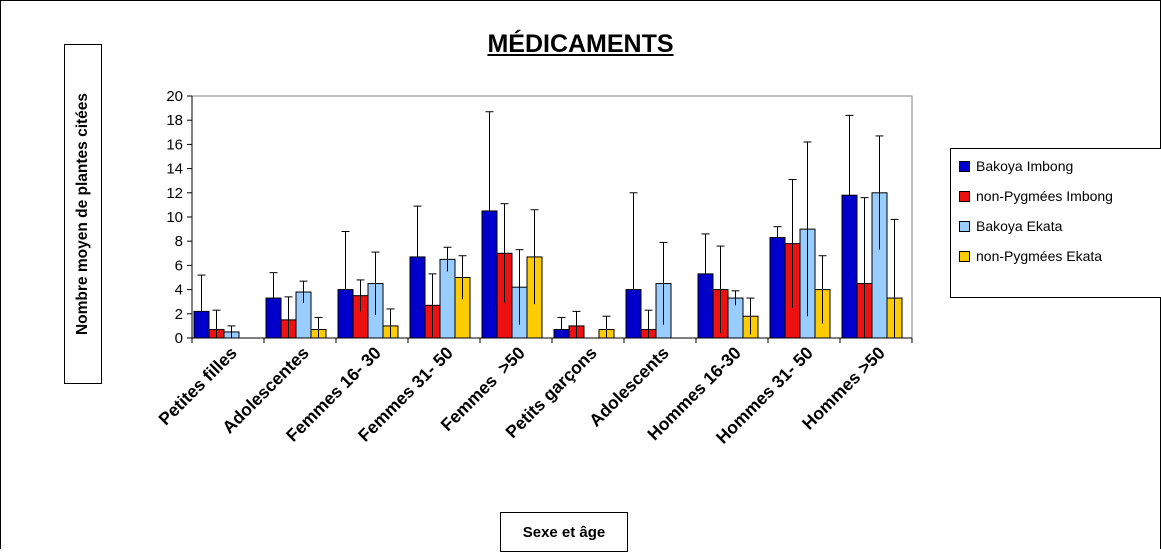  Describe the element at coordinates (174, 144) in the screenshot. I see `y-tick-label: 16` at that location.